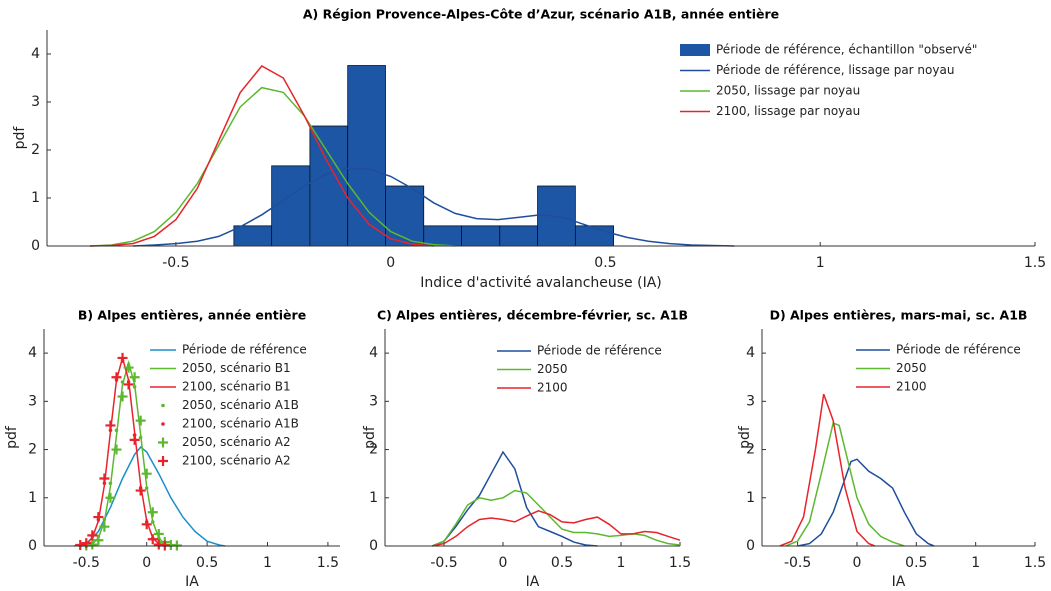 The height and width of the screenshot is (591, 1051). I want to click on legend-label: 2100, scénario B1, so click(236, 387).